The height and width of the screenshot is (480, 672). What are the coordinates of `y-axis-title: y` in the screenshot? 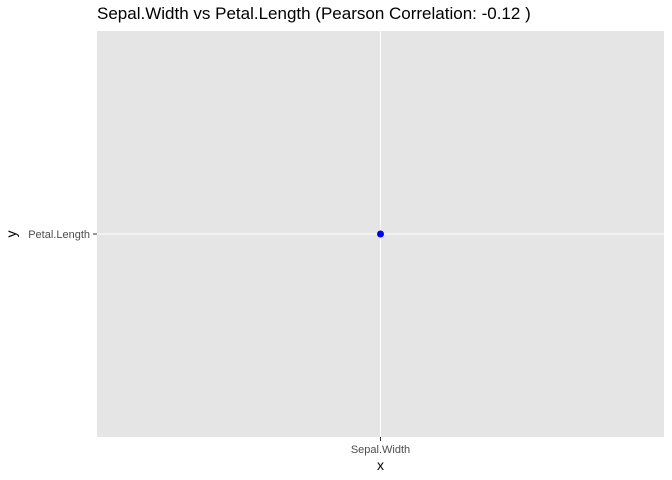 It's located at (11, 234).